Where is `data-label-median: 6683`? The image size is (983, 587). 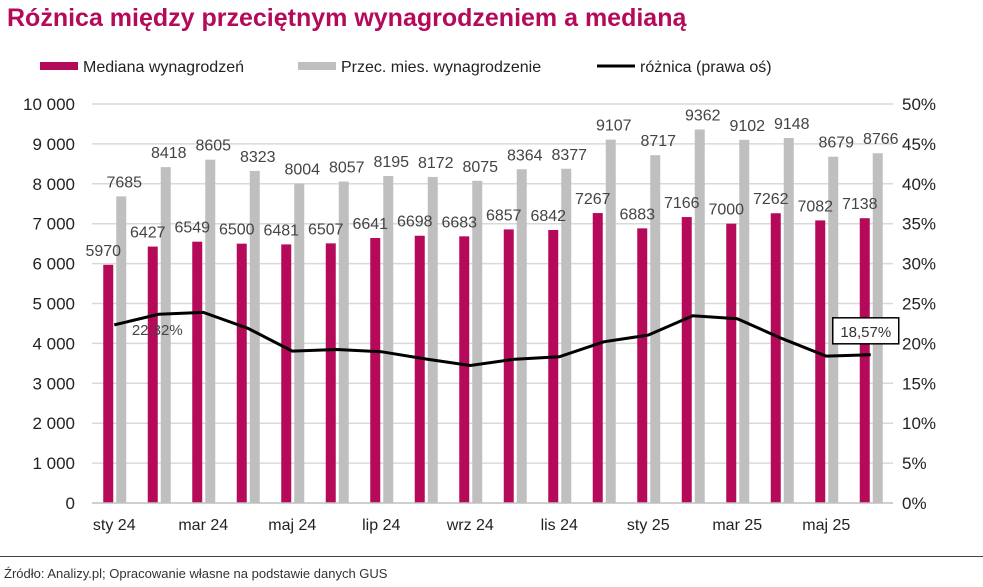 data-label-median: 6683 is located at coordinates (459, 222).